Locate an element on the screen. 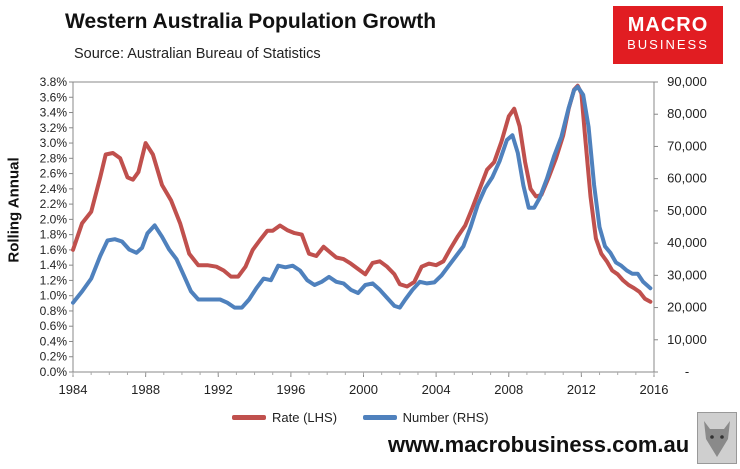  wolf-logo-icon is located at coordinates (717, 438).